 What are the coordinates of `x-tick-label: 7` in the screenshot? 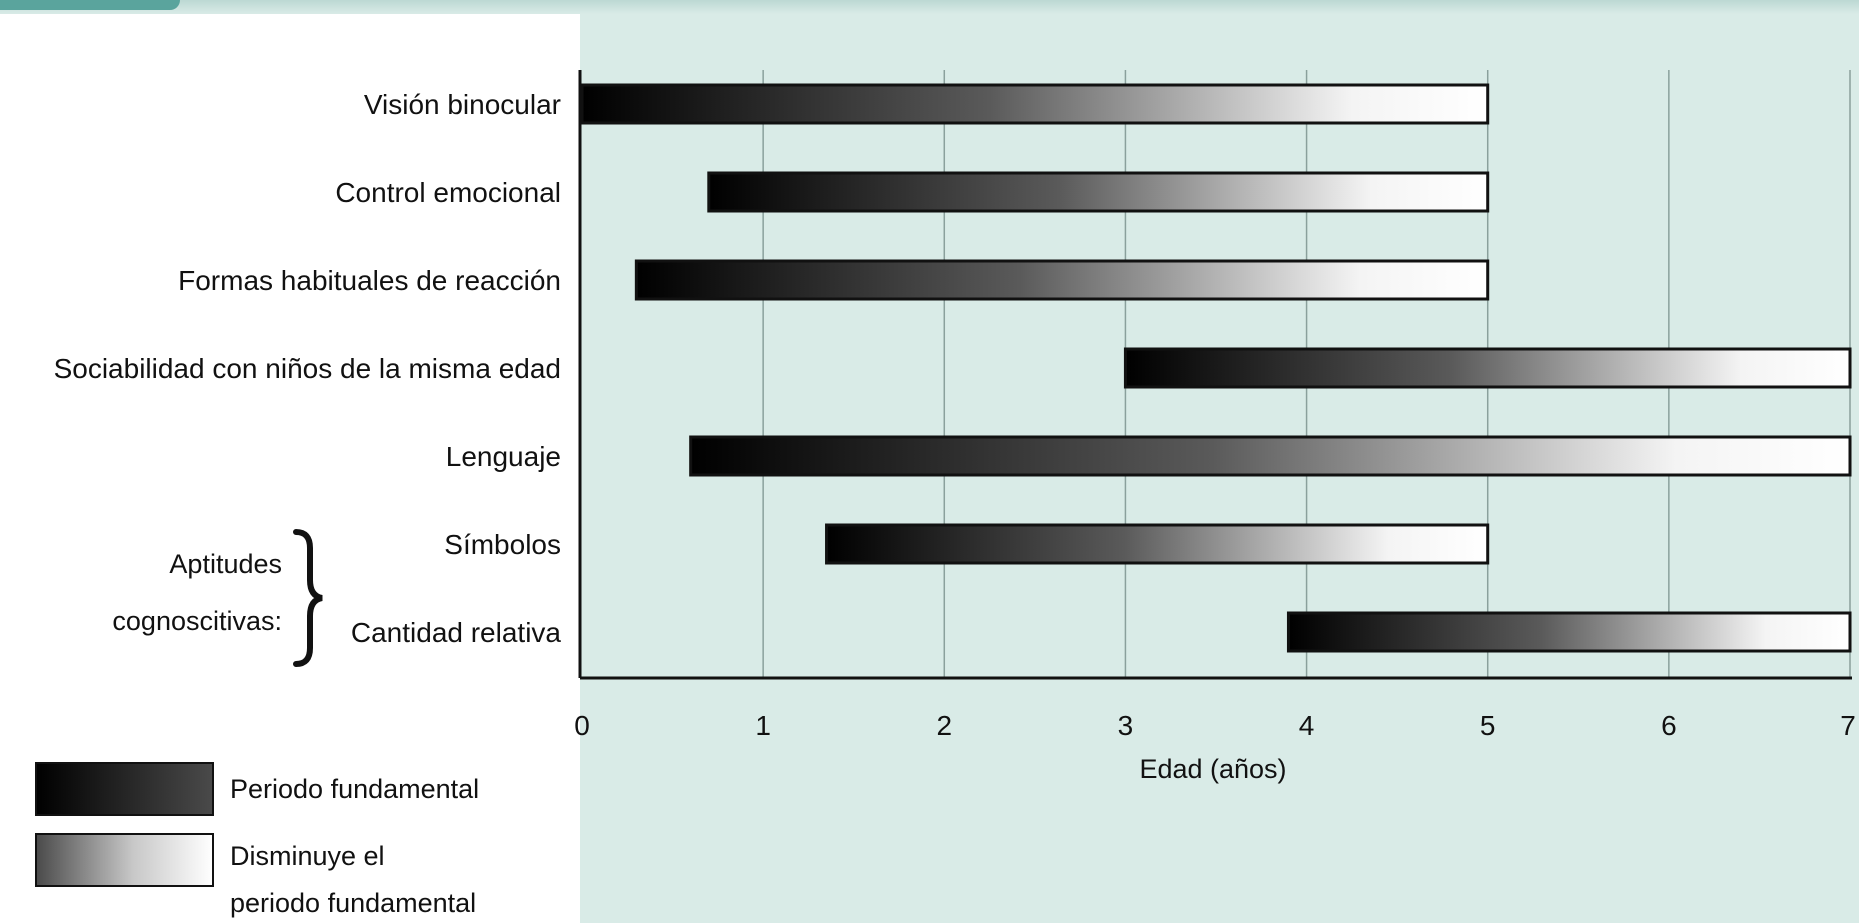 It's located at (1848, 725).